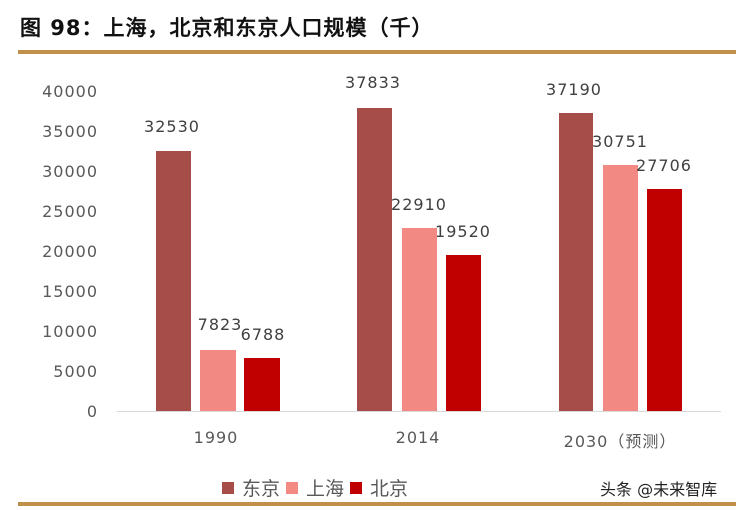 The width and height of the screenshot is (753, 510). Describe the element at coordinates (576, 262) in the screenshot. I see `bar-tokyo-2030` at that location.